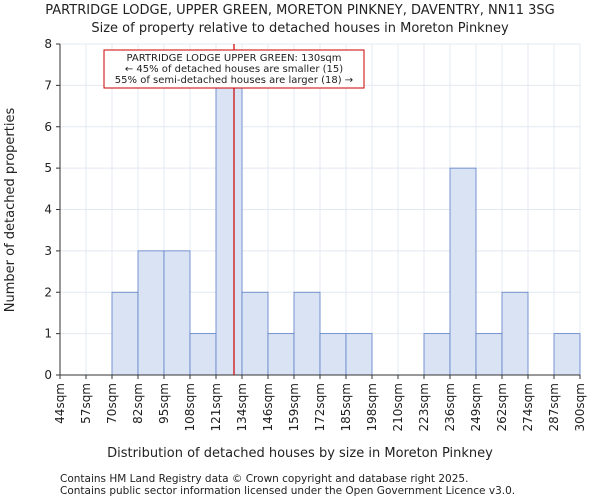 Image resolution: width=600 pixels, height=500 pixels. Describe the element at coordinates (580, 407) in the screenshot. I see `x-tick-label: 300sqm` at that location.